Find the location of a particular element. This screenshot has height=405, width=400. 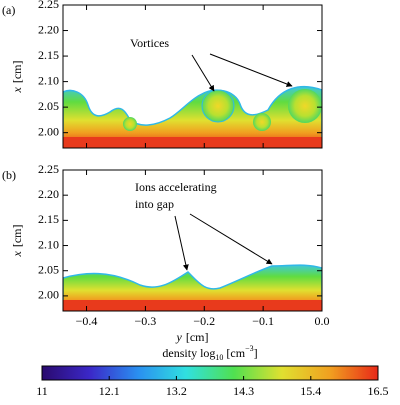

colorbar-tick-label: 12.1 is located at coordinates (109, 391).